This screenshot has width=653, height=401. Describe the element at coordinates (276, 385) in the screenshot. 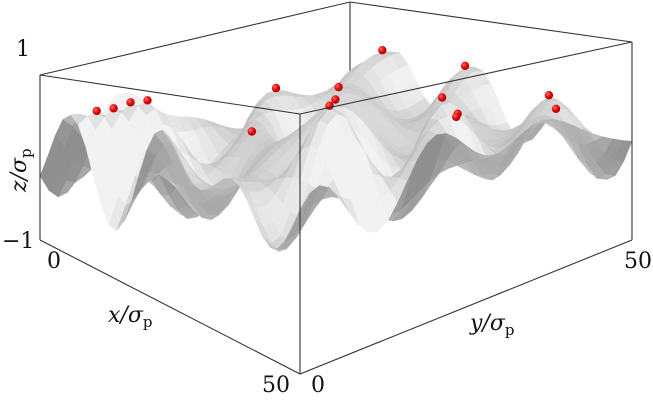

I see `x-tick-end: 50` at that location.